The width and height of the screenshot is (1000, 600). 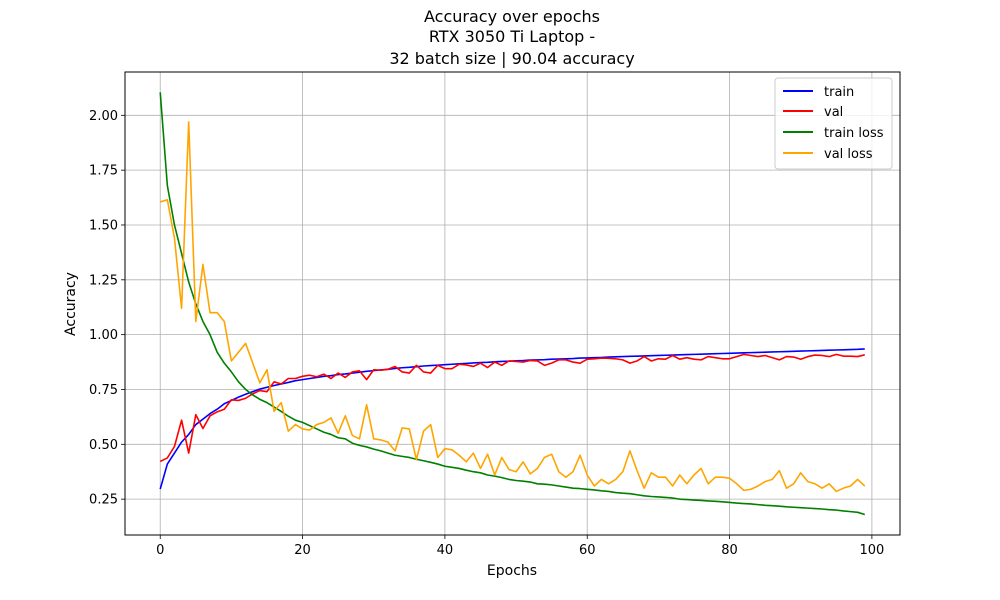 What do you see at coordinates (103, 445) in the screenshot?
I see `y-tick-label: 0.50` at bounding box center [103, 445].